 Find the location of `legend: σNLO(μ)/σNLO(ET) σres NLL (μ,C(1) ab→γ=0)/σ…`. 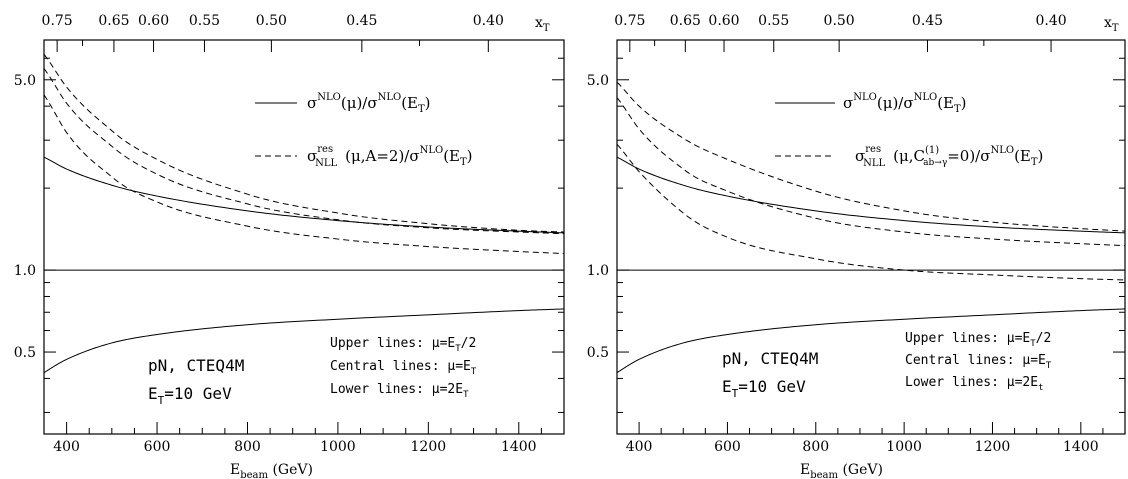

legend: σNLO(μ)/σNLO(ET) σres NLL (μ,C(1) ab→γ=0)/σ… is located at coordinates (909, 130).